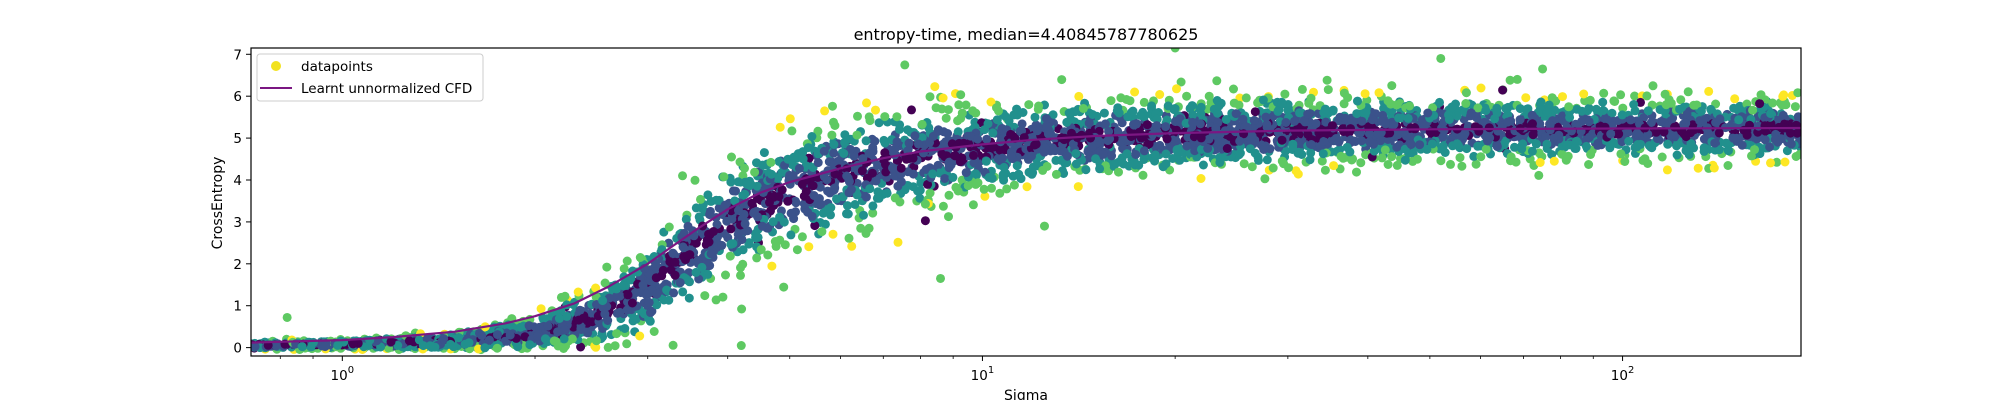 The image size is (2000, 404). Describe the element at coordinates (1026, 34) in the screenshot. I see `chart-title: entropy-time, median=4.40845787780625` at that location.